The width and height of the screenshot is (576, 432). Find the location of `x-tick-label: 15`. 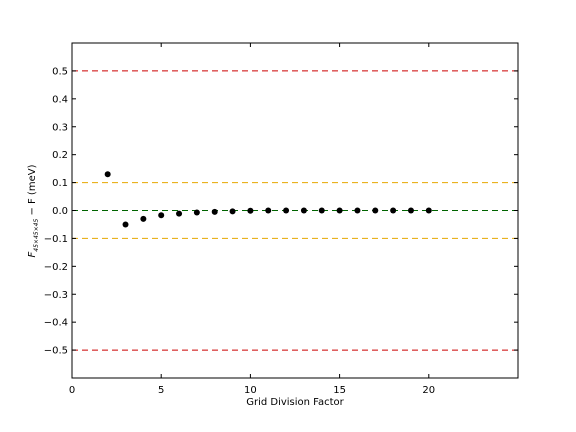

x-tick-label: 15 is located at coordinates (339, 390).